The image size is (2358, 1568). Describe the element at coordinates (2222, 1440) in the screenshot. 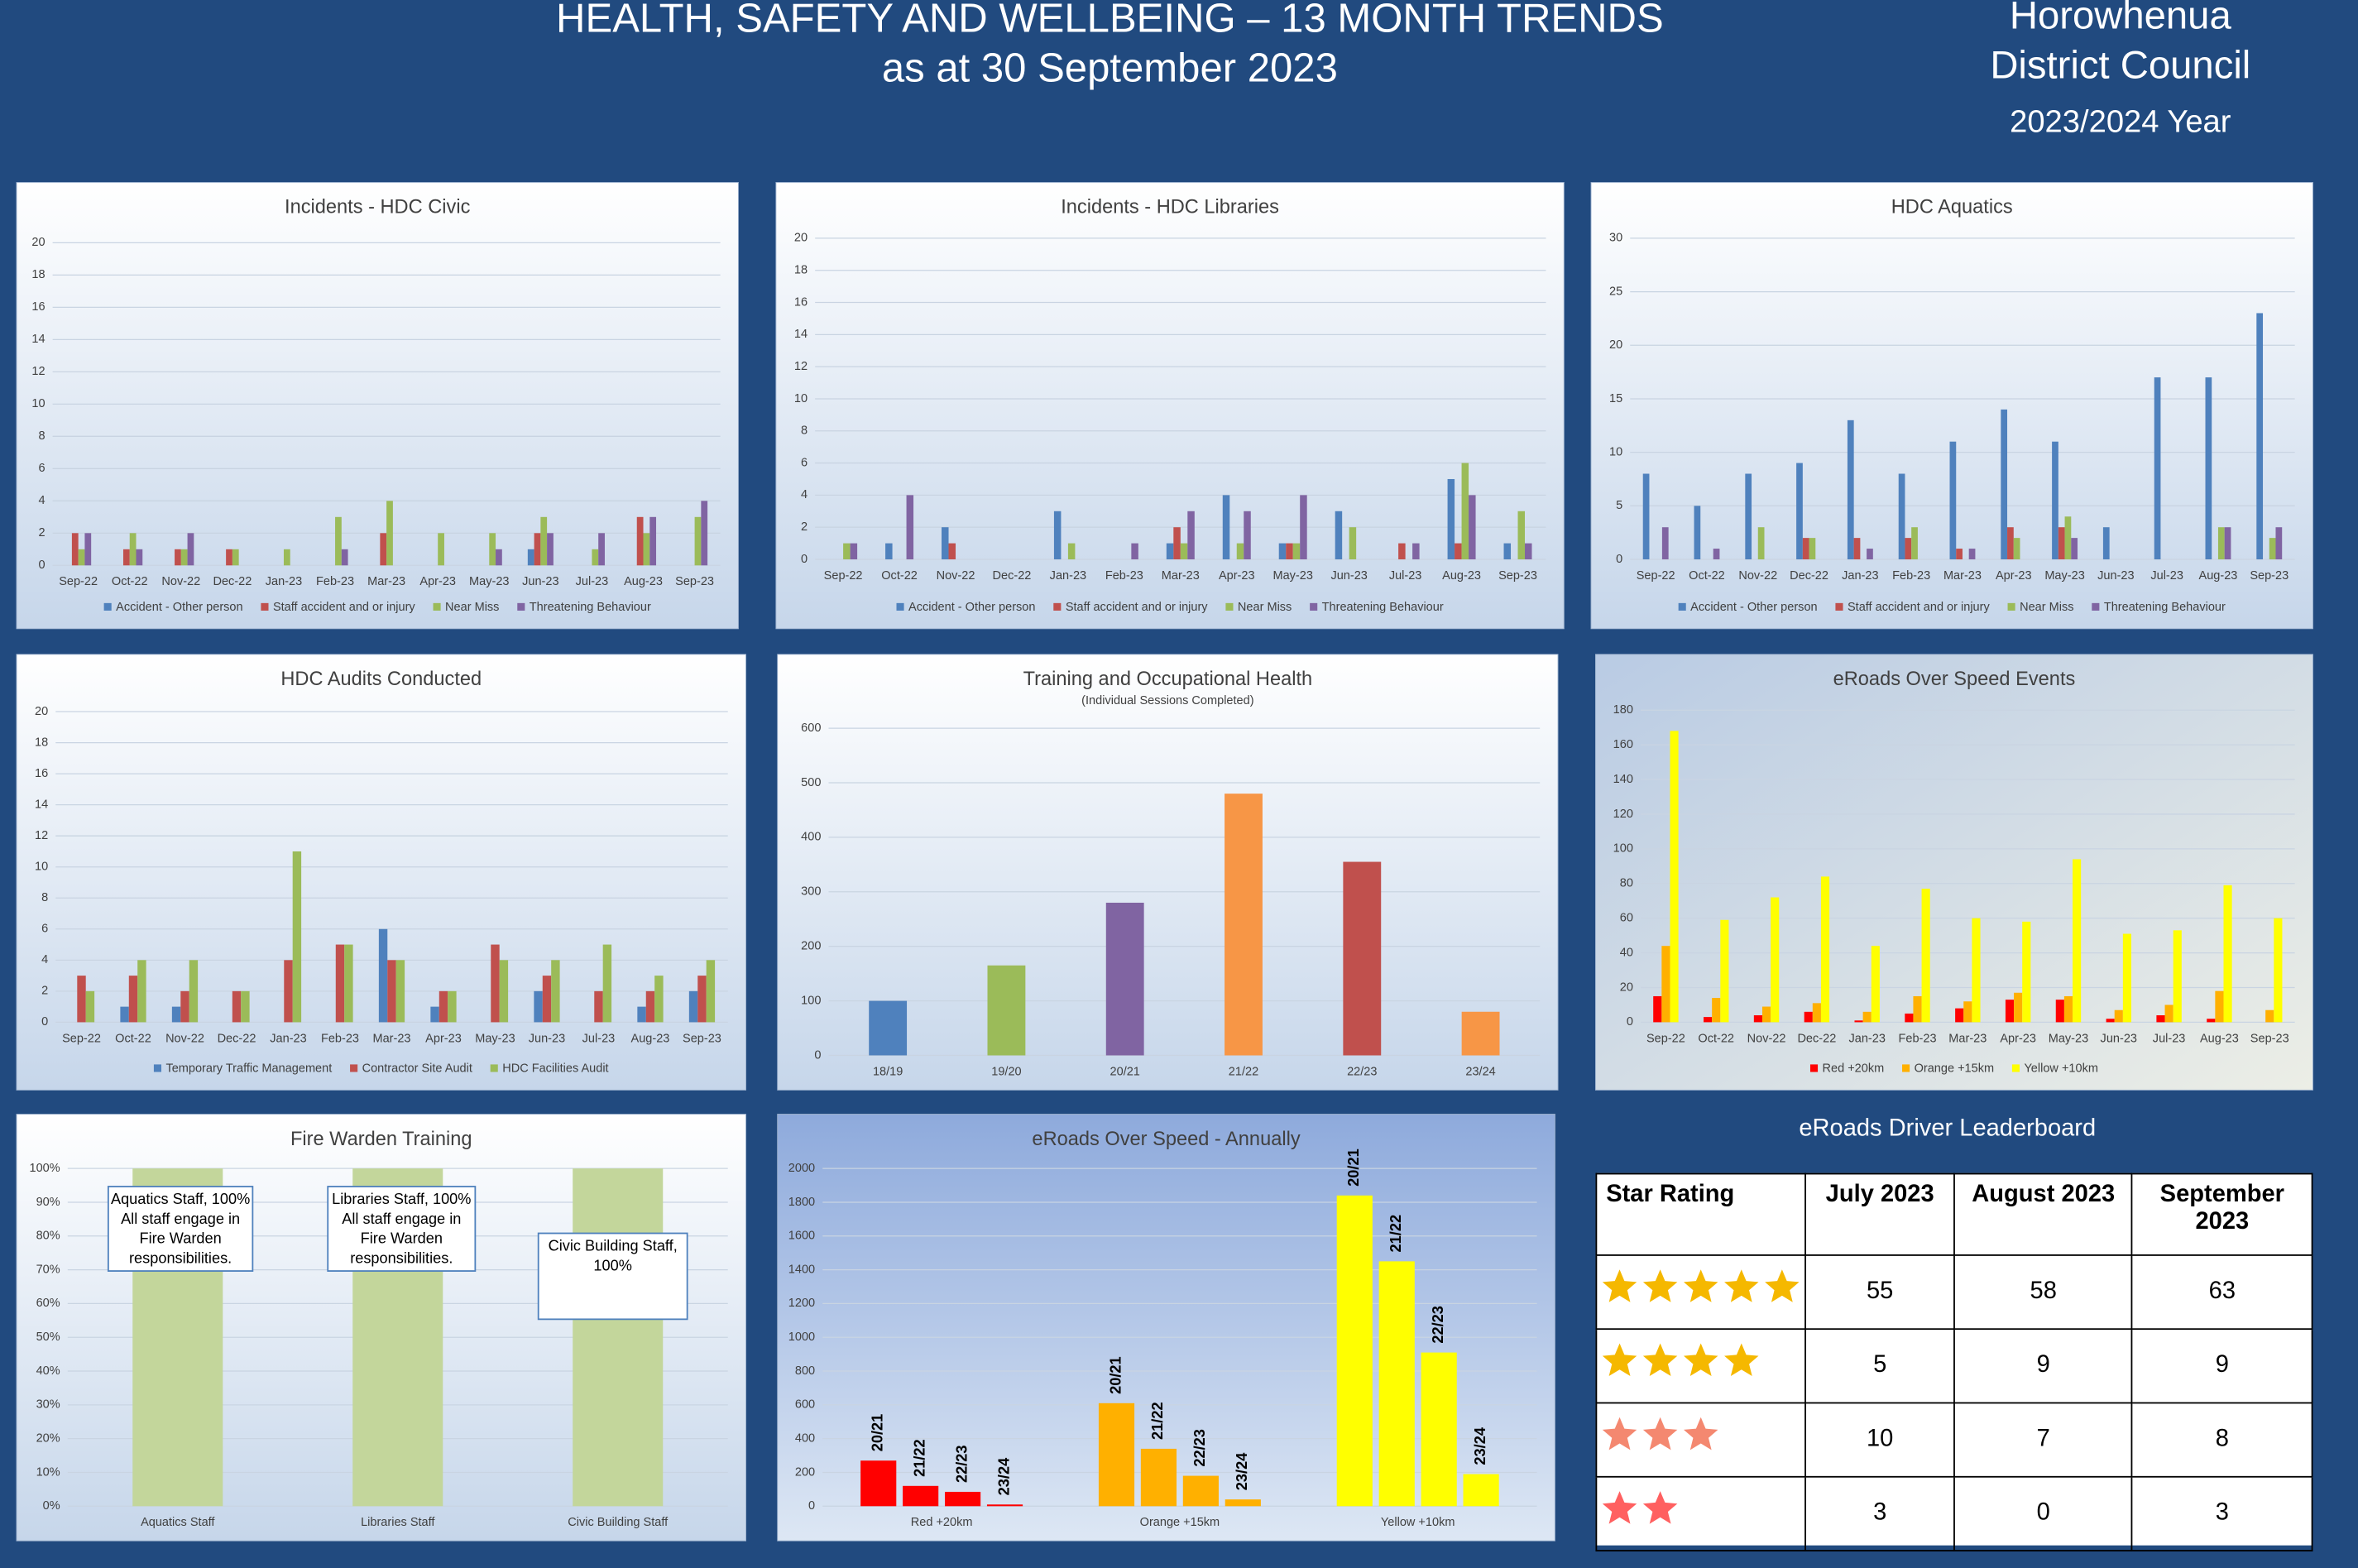

I see `table-cell: 8` at that location.